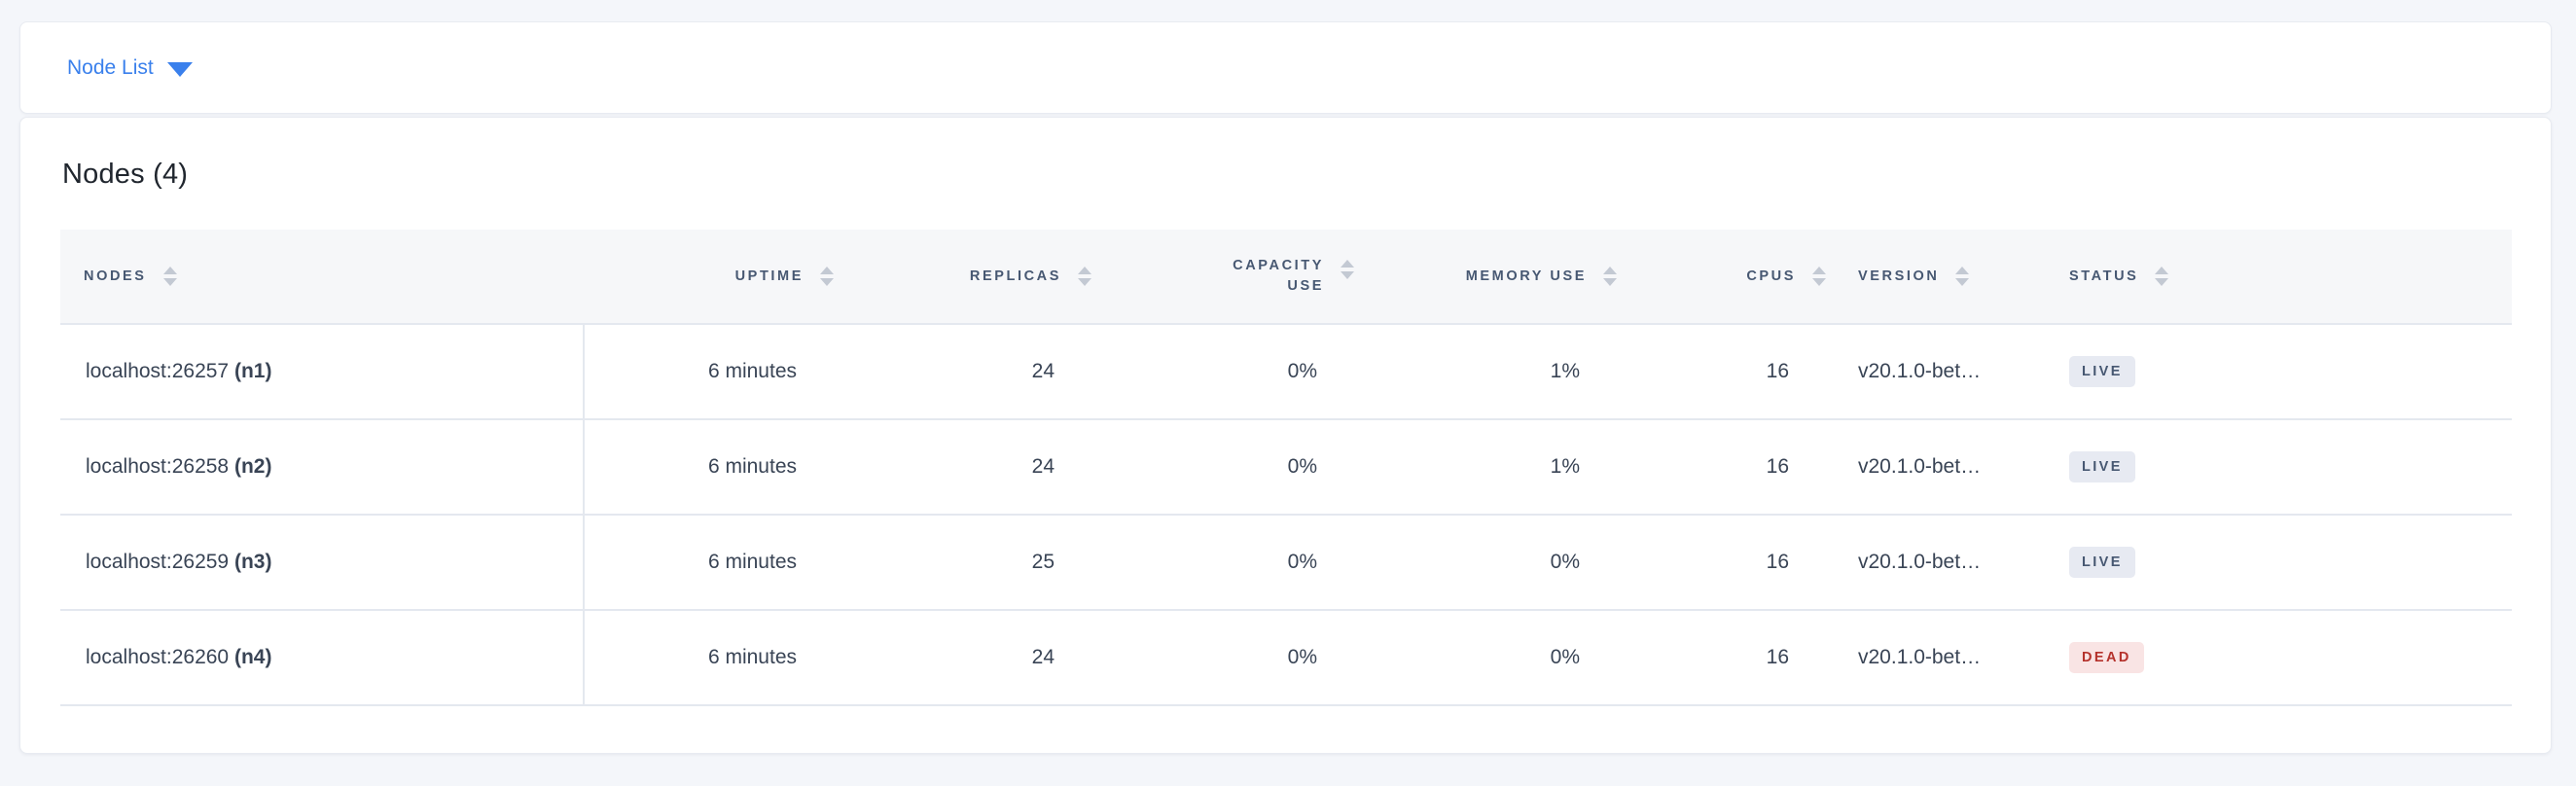 This screenshot has width=2576, height=786. I want to click on column-header-replicas: REPLICAS, so click(970, 277).